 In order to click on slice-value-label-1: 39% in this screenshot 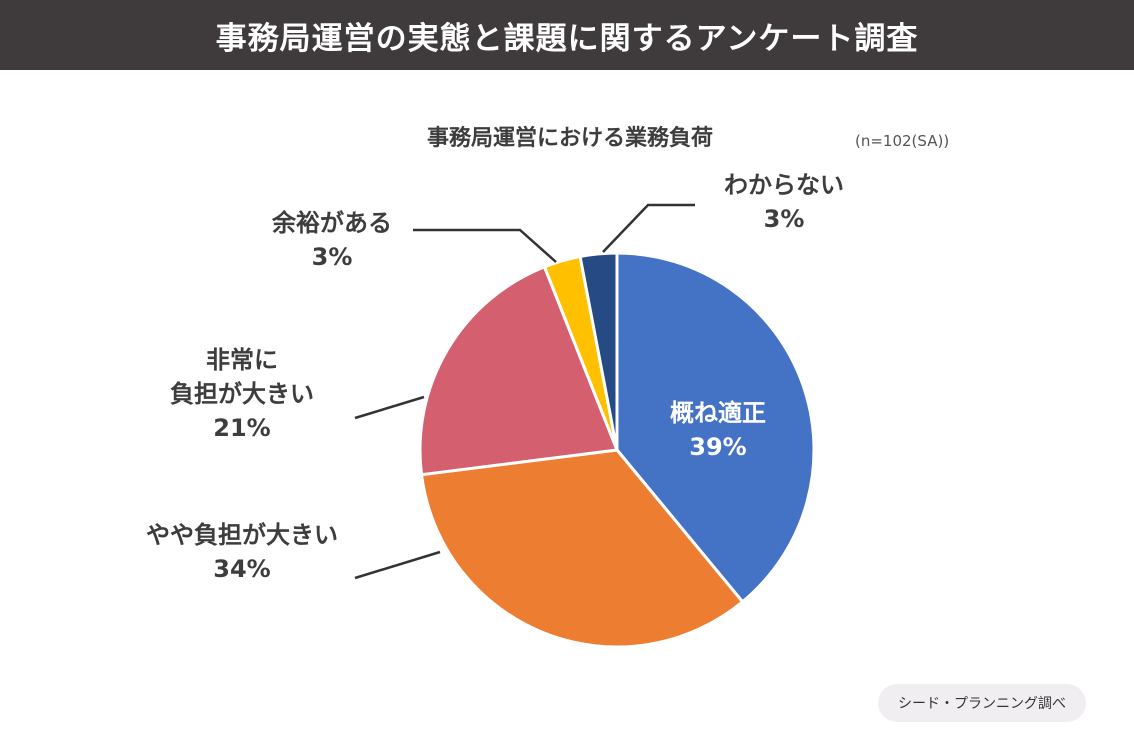, I will do `click(717, 447)`.